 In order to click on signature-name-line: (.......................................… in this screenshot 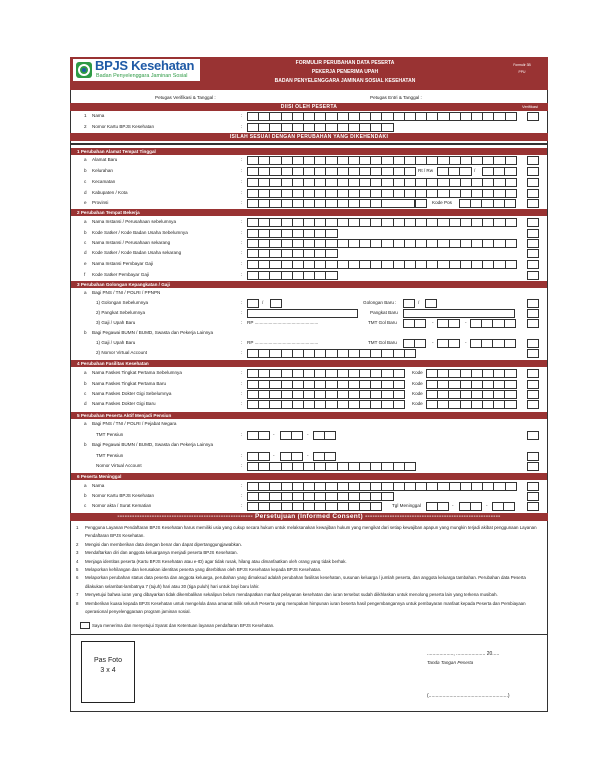, I will do `click(468, 696)`.